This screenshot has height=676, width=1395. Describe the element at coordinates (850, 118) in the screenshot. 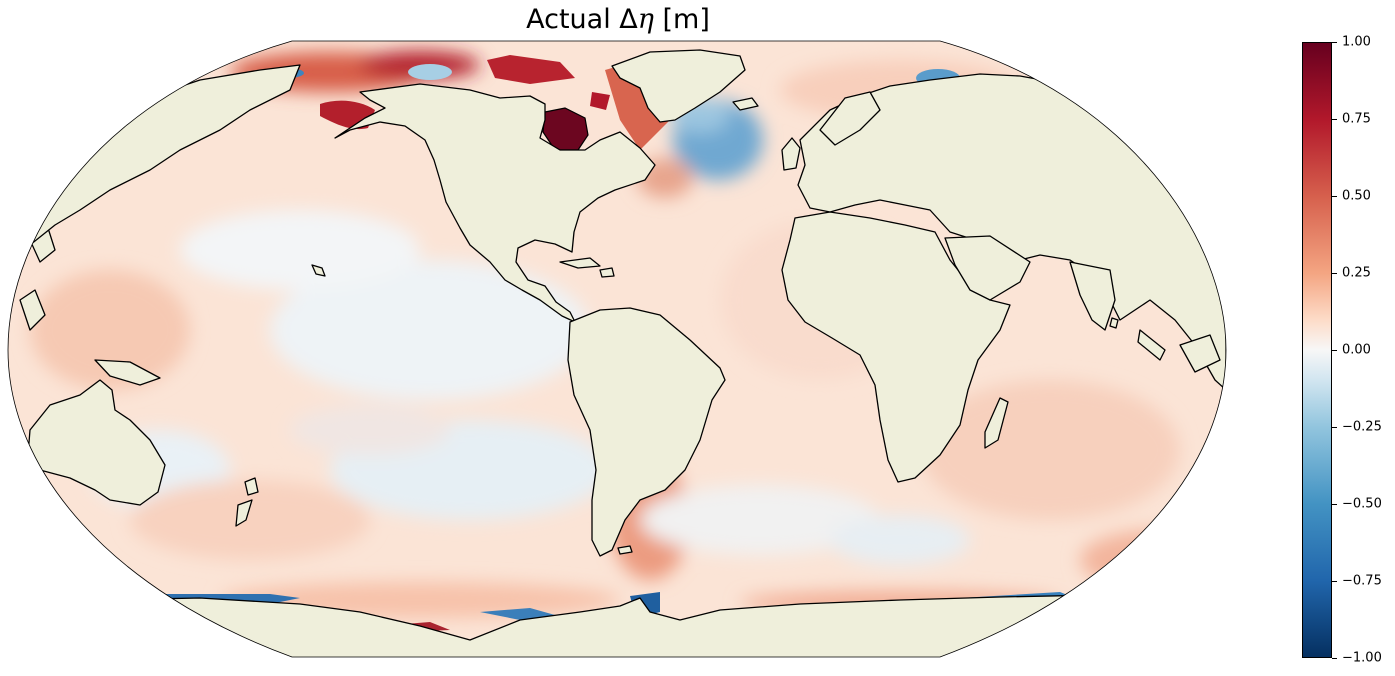

I see `scandinavia-land` at that location.